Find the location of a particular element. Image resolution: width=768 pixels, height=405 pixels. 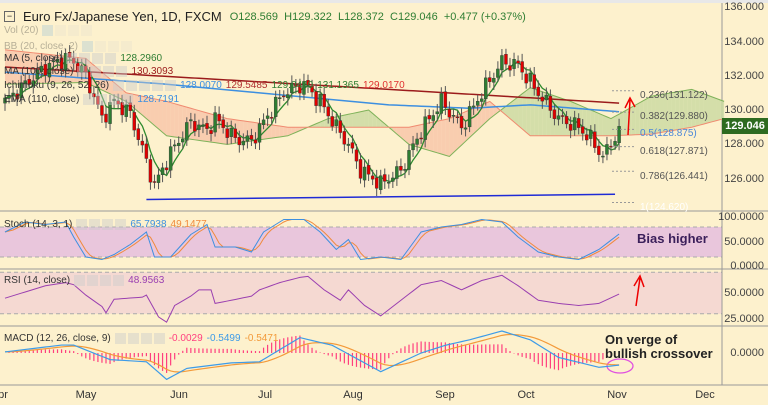

legend-value: 129.5485 is located at coordinates (246, 85).